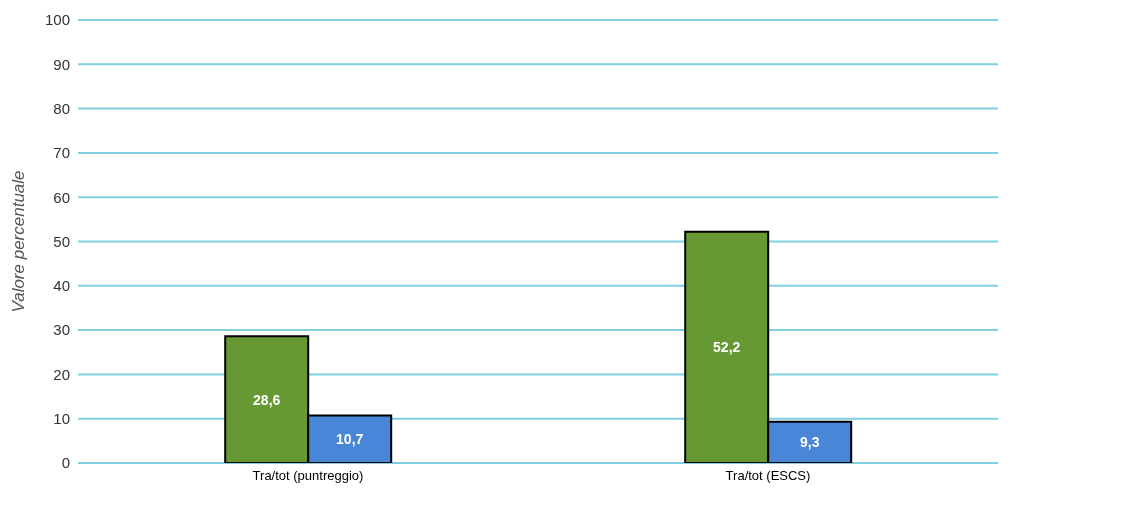 The width and height of the screenshot is (1136, 505). What do you see at coordinates (61, 419) in the screenshot?
I see `y-tick-label: 10` at bounding box center [61, 419].